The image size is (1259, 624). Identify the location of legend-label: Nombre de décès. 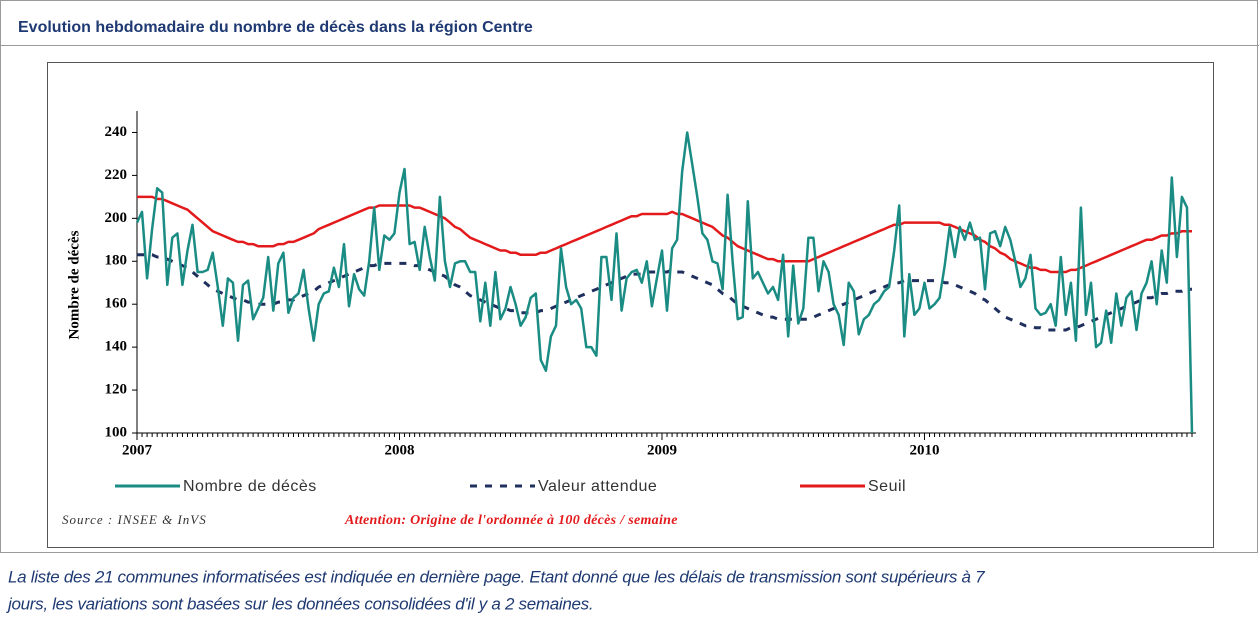
(250, 486).